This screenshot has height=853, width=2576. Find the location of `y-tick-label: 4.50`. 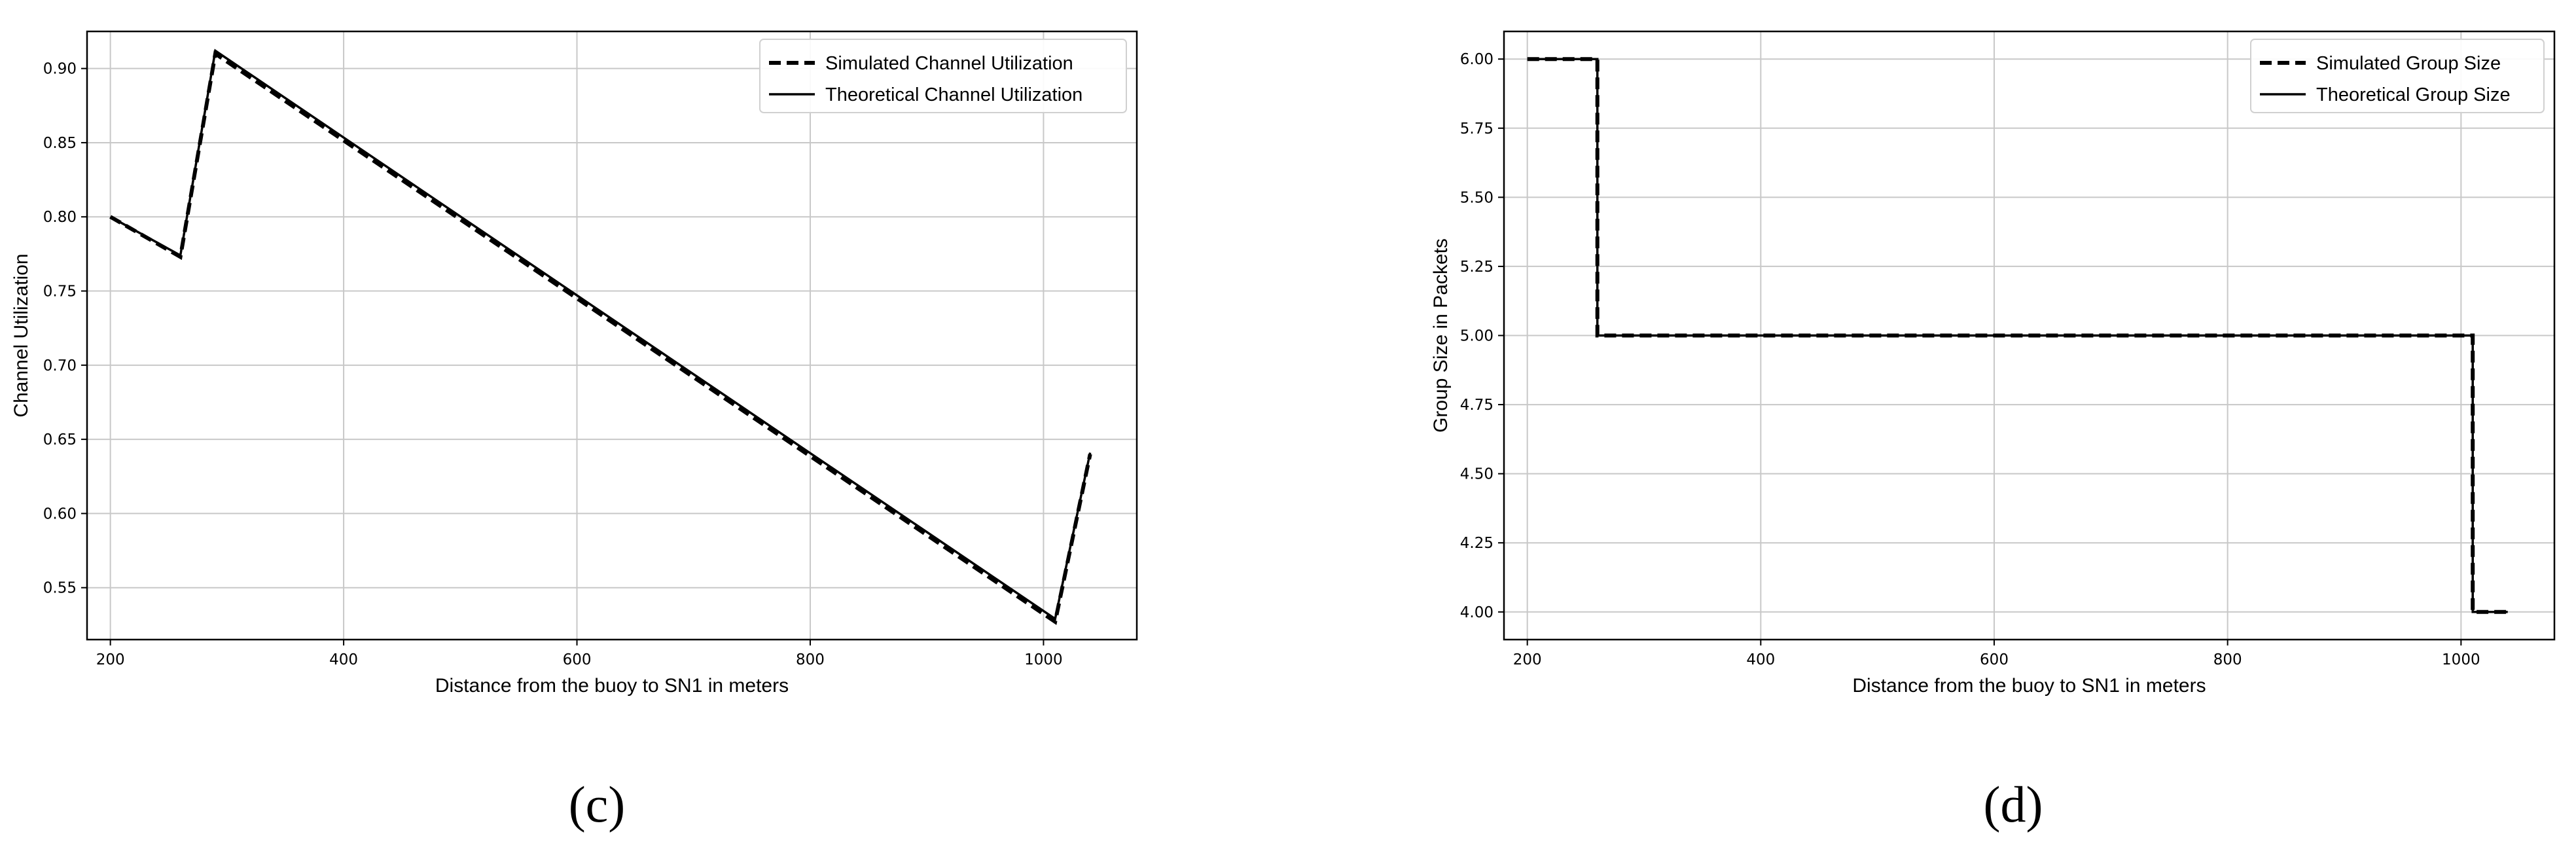

y-tick-label: 4.50 is located at coordinates (1477, 475).